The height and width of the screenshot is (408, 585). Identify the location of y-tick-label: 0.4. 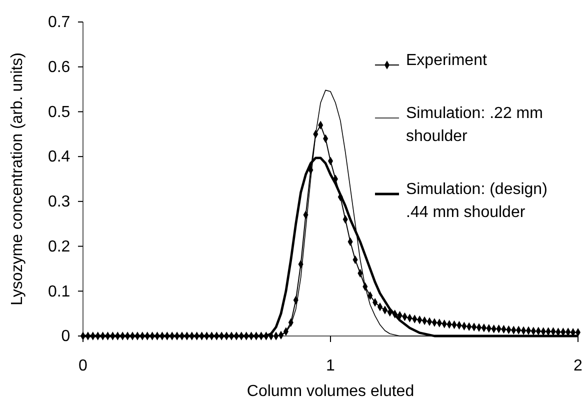
(59, 157).